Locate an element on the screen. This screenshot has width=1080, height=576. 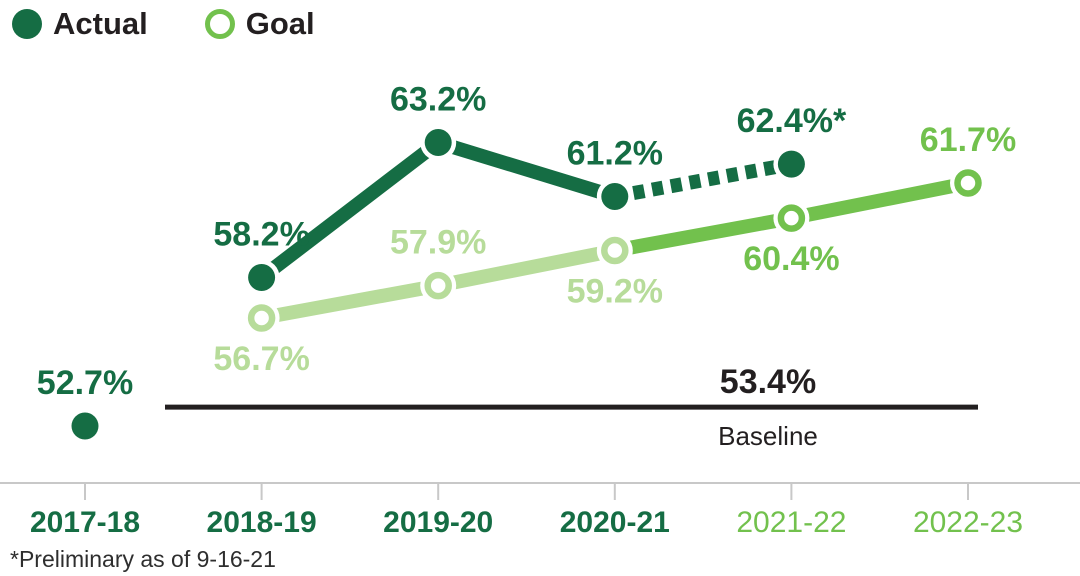
footnote: *Preliminary as of 9-16-21 is located at coordinates (143, 559).